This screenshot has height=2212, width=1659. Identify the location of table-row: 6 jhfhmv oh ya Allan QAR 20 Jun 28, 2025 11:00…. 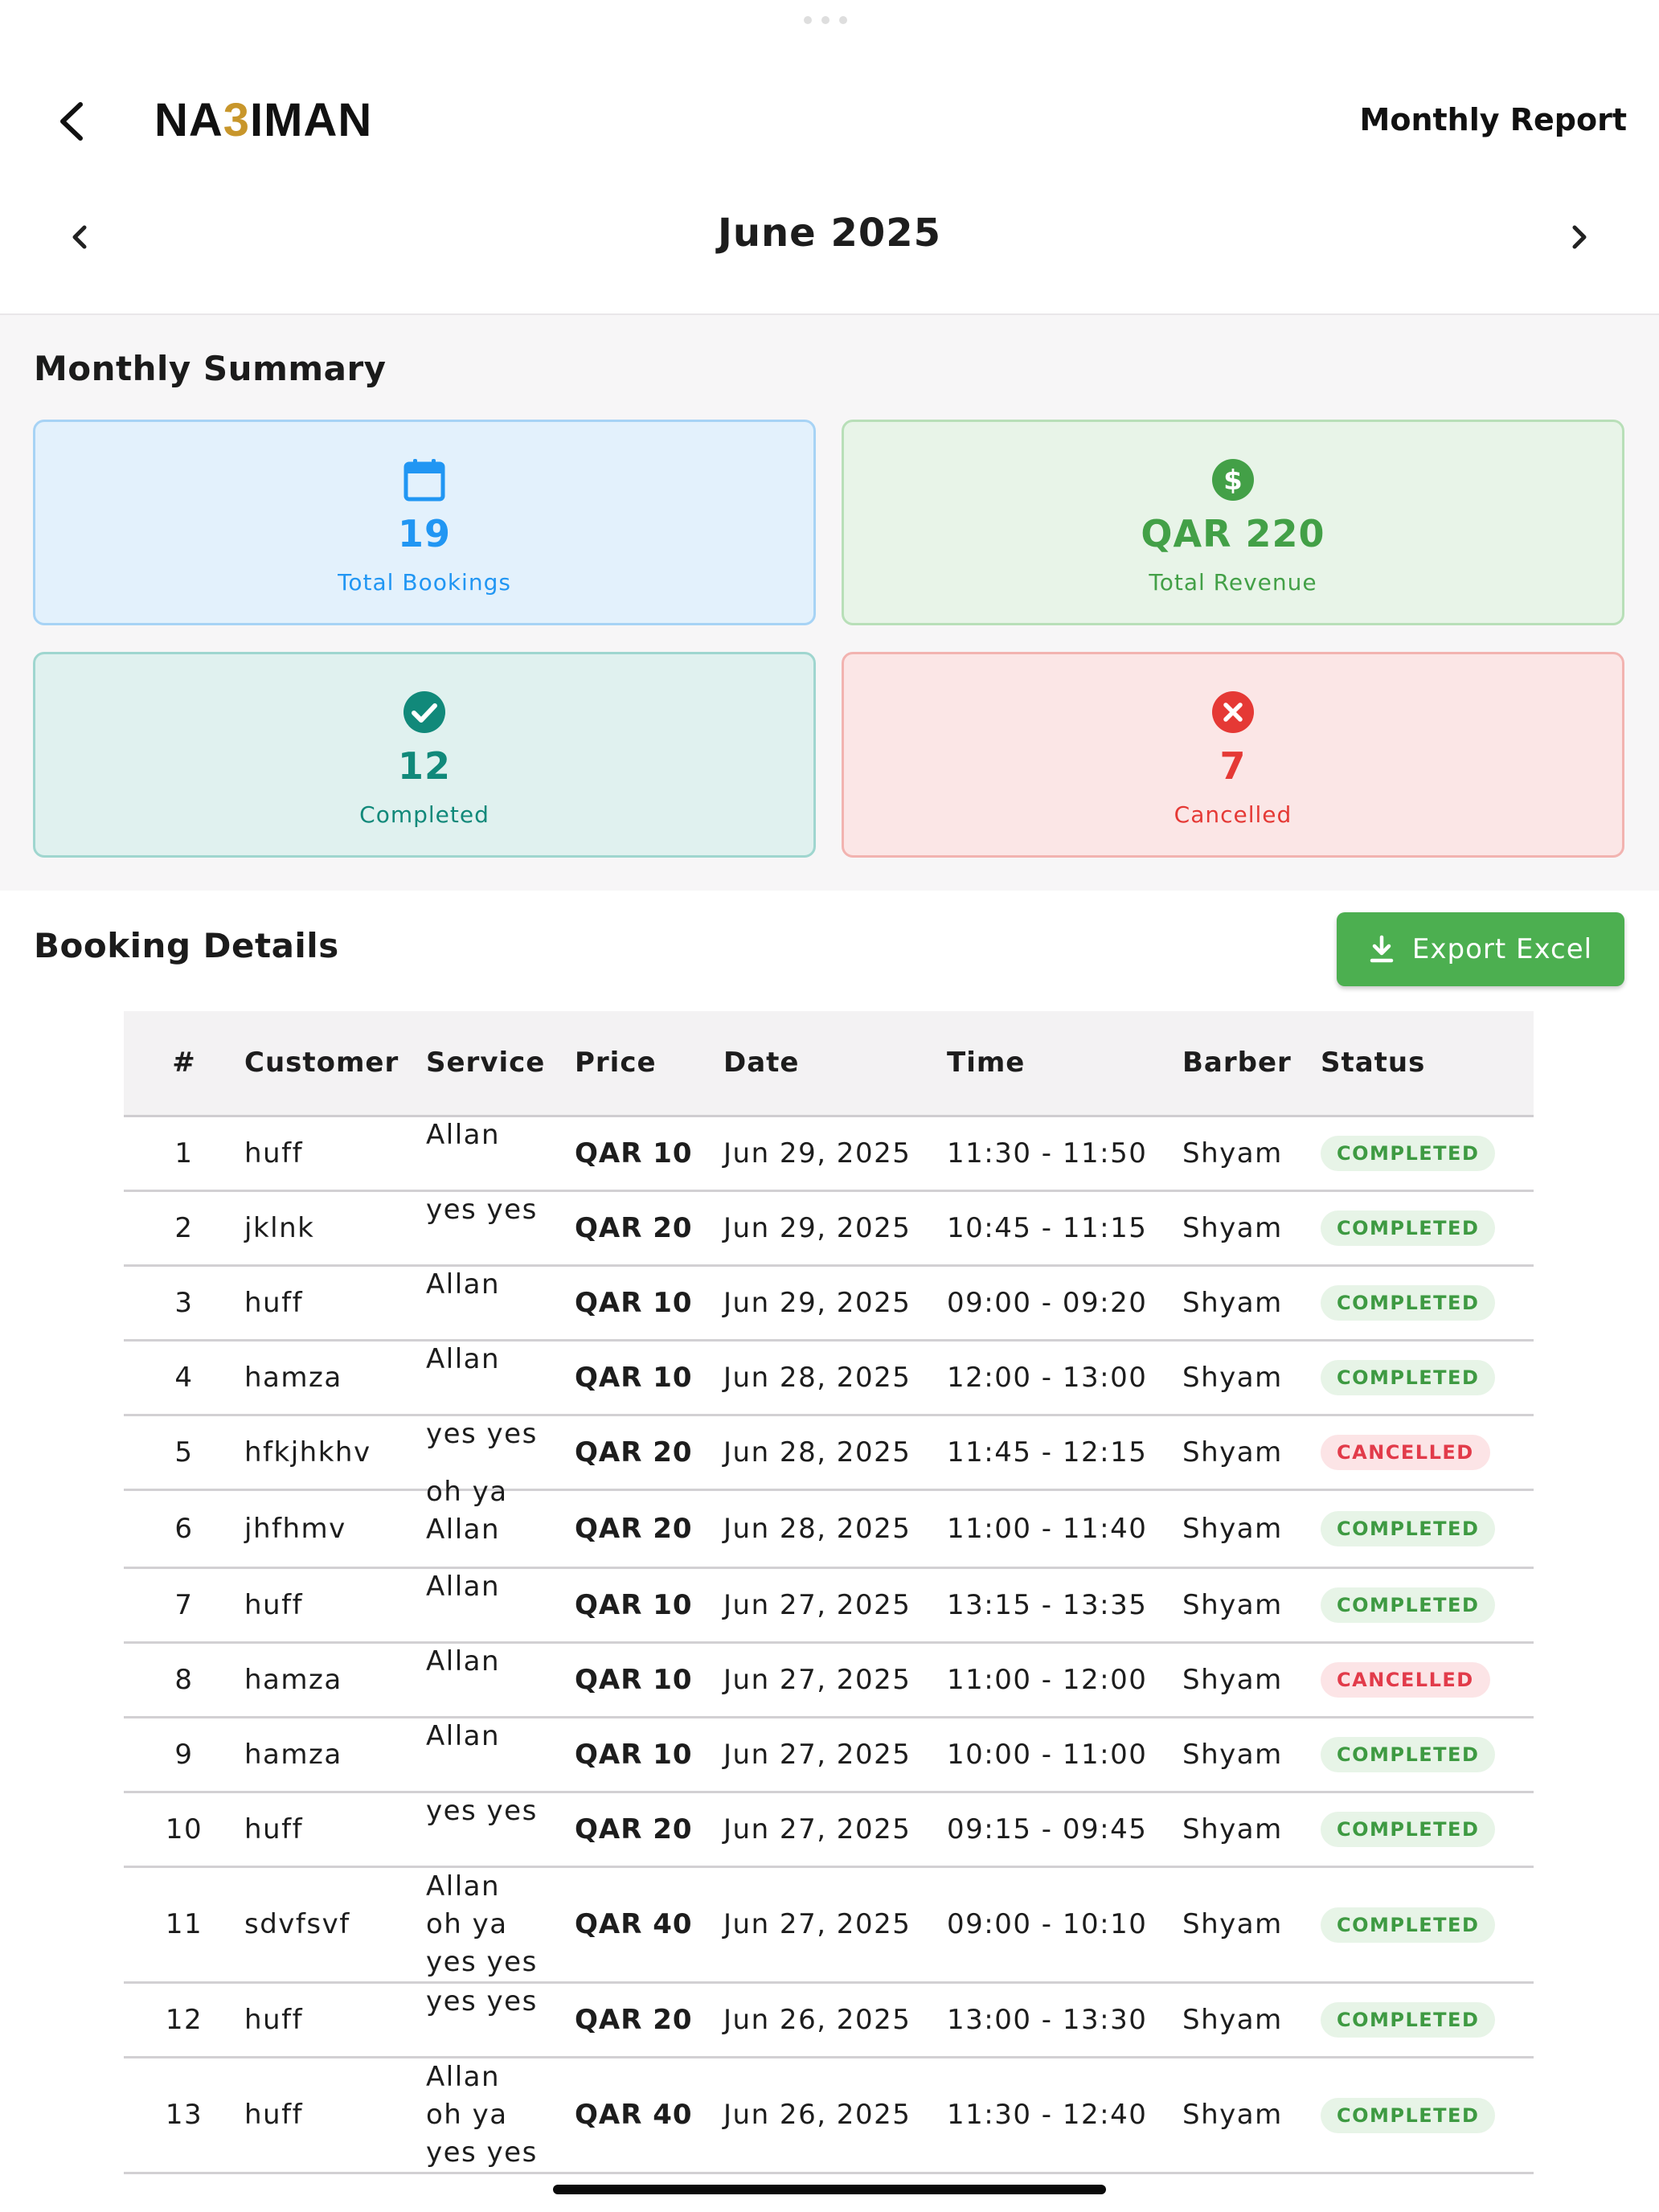
(829, 1522).